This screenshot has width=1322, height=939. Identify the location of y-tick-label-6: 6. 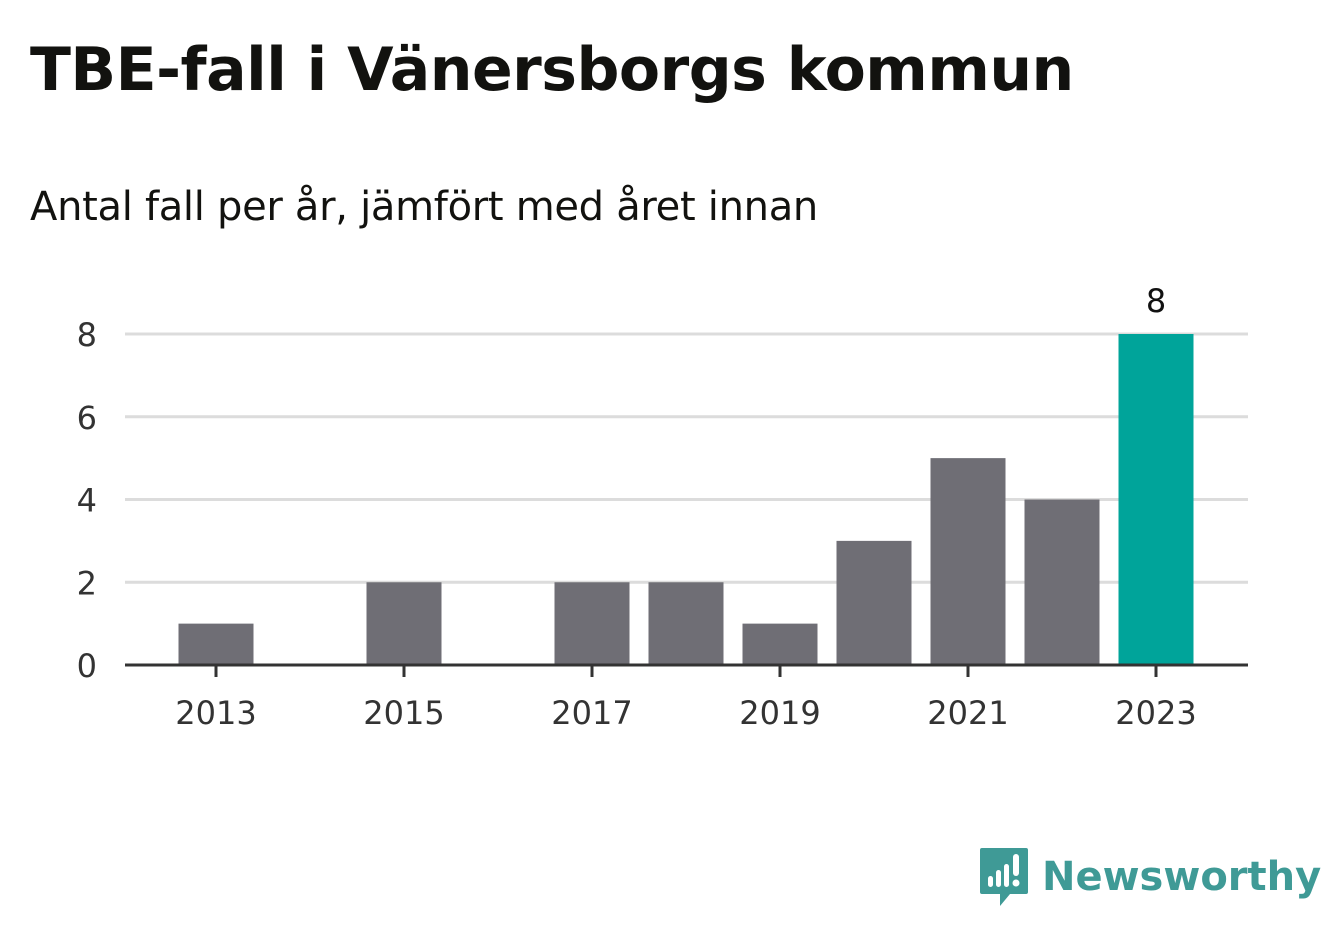
(87, 418).